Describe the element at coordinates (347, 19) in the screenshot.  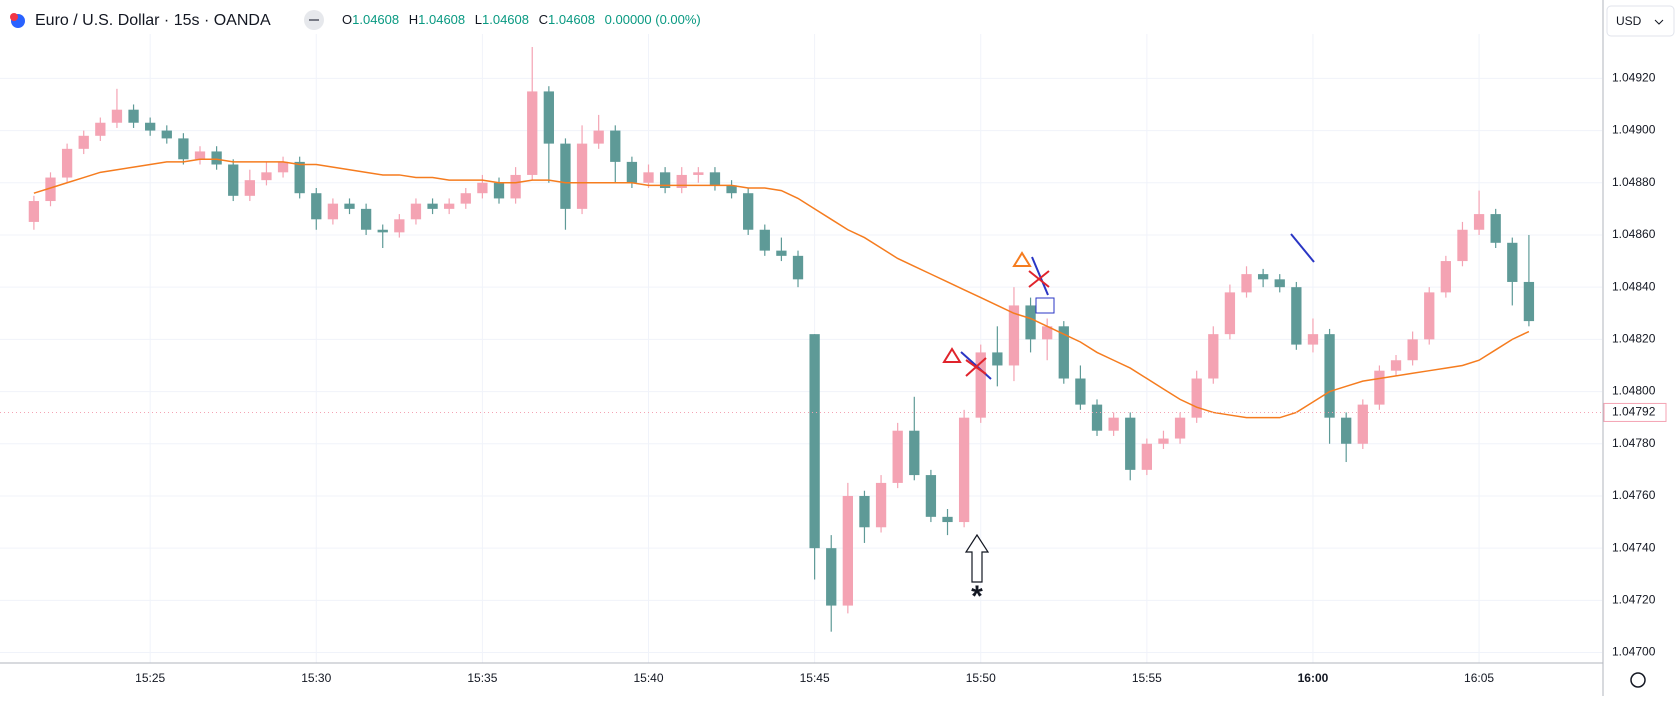
I see `o-label: O` at that location.